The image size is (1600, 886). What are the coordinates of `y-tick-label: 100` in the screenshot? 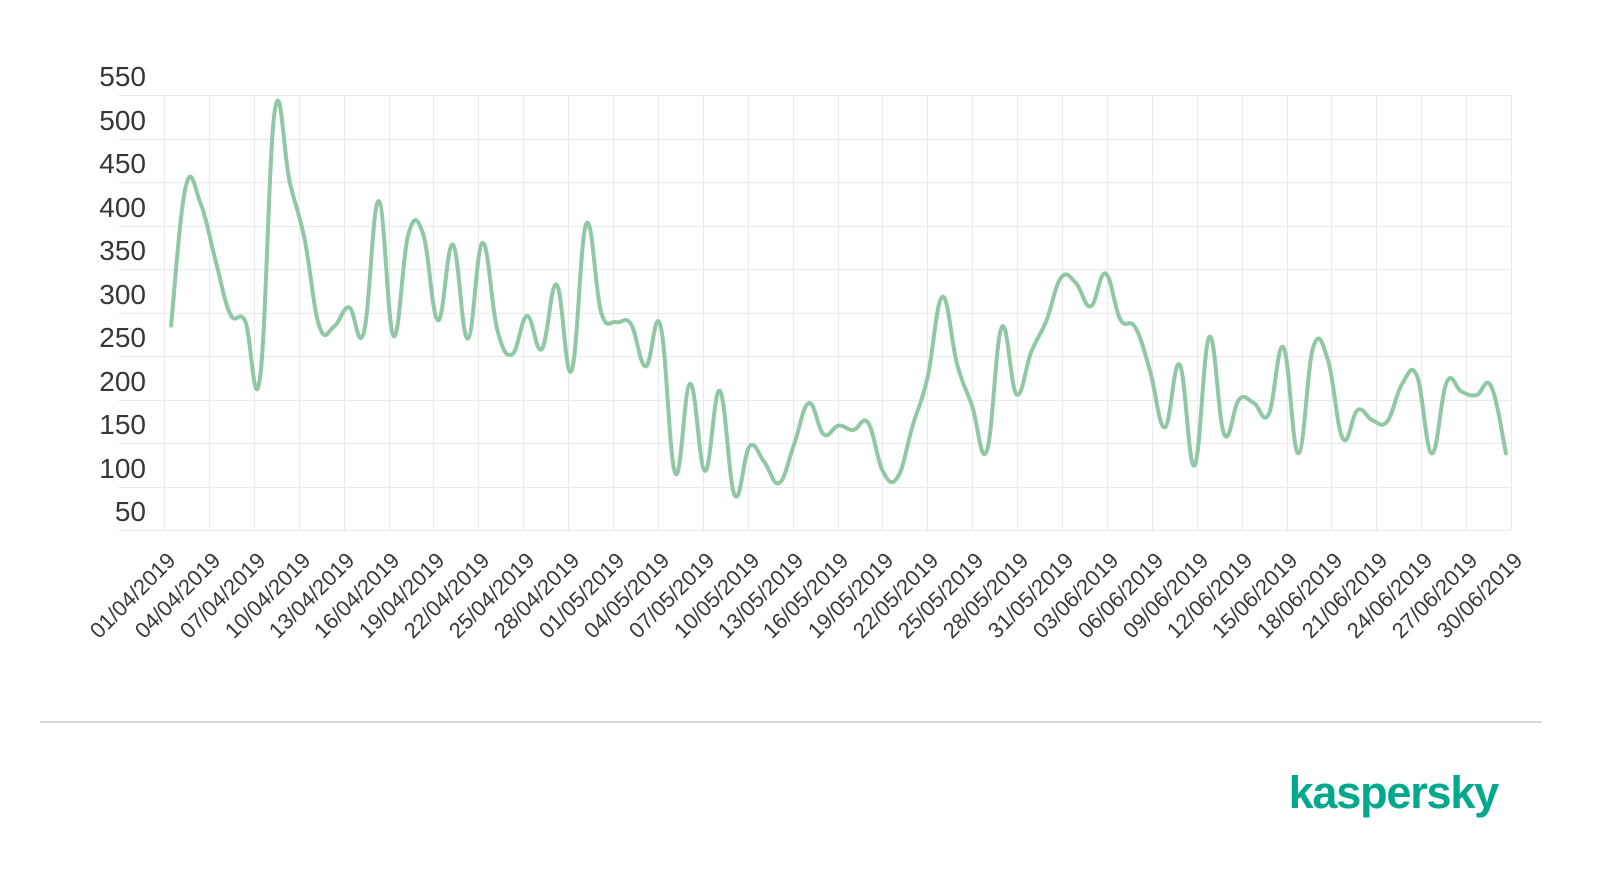 It's located at (122, 468).